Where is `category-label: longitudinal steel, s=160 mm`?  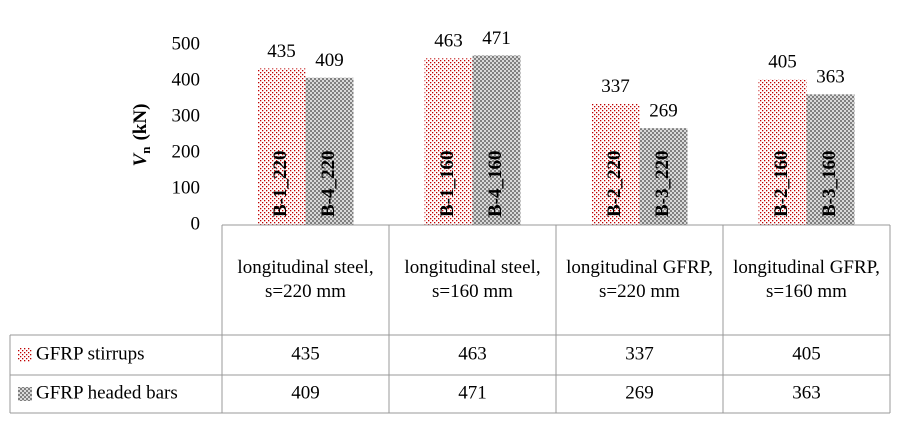 category-label: longitudinal steel, s=160 mm is located at coordinates (472, 279).